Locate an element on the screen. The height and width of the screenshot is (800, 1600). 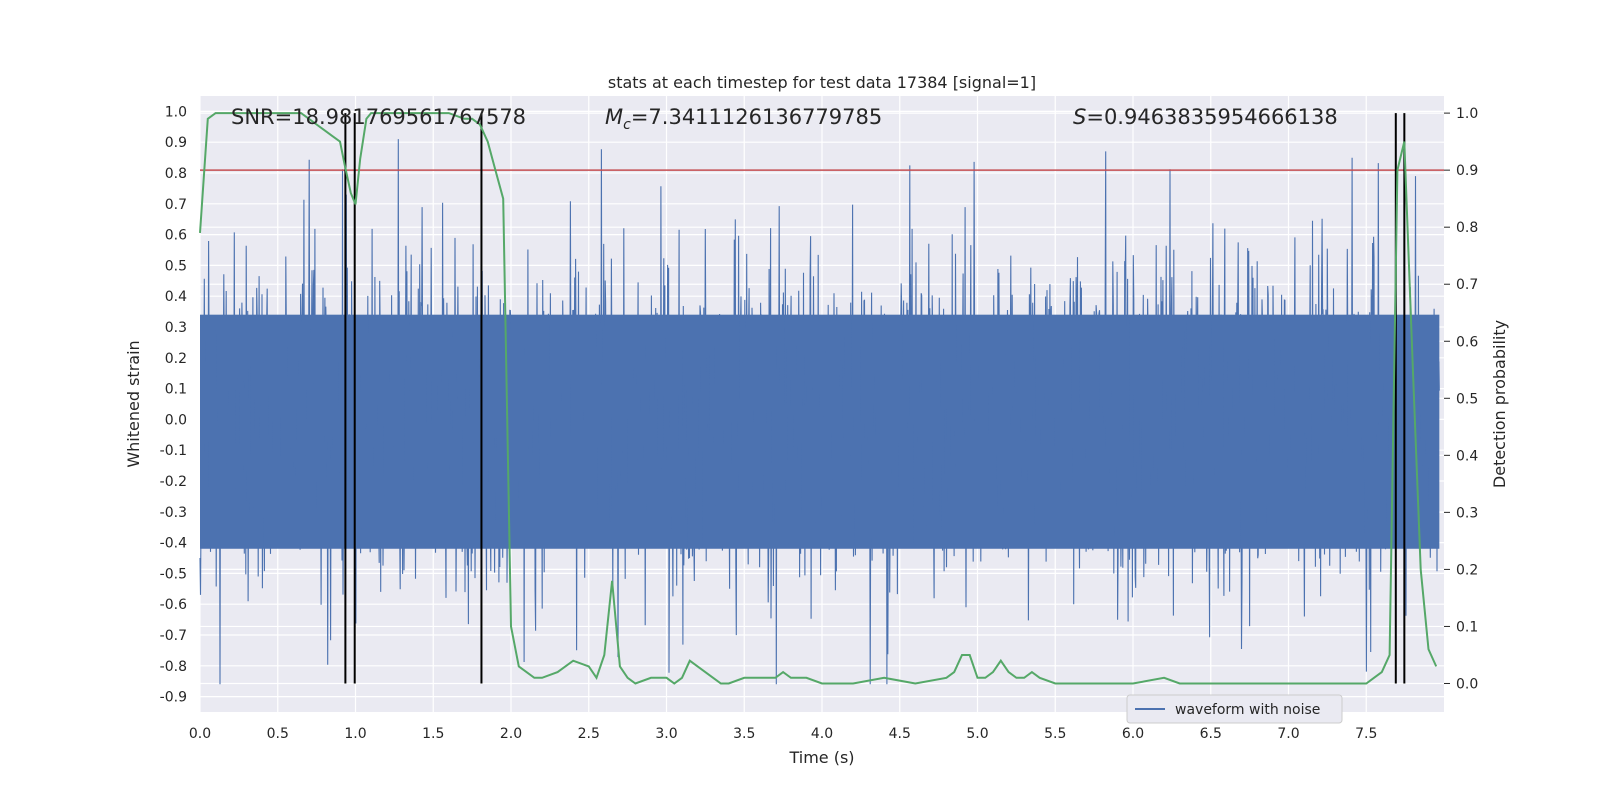
x-tick-label: 4.5 is located at coordinates (900, 734).